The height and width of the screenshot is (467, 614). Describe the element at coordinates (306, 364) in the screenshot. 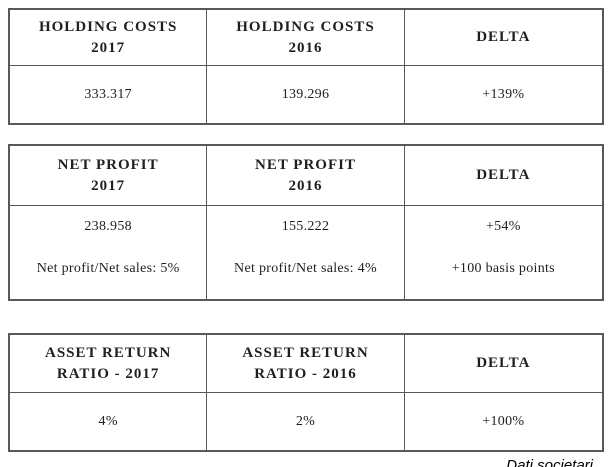

I see `header-asset-return-2016: ASSET RETURN RATIO - 2016` at that location.